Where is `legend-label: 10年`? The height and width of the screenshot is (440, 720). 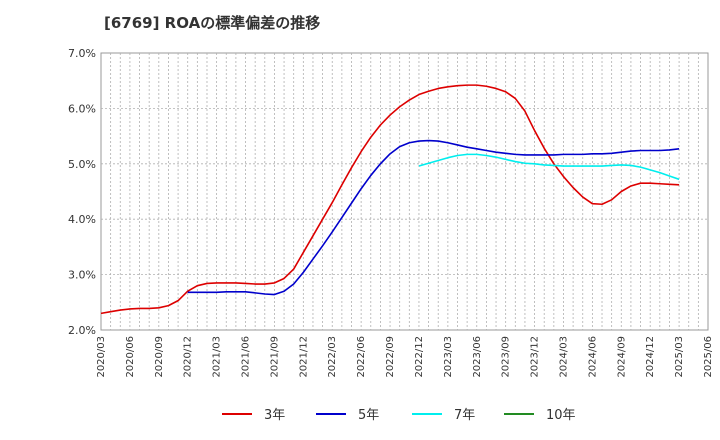 legend-label: 10年 is located at coordinates (561, 415).